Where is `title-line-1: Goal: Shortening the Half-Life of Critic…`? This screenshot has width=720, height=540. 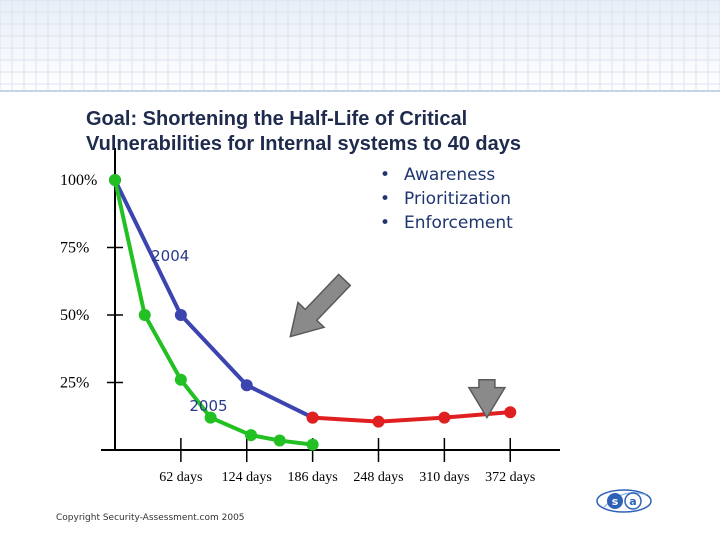
title-line-1: Goal: Shortening the Half-Life of Critic… is located at coordinates (277, 119).